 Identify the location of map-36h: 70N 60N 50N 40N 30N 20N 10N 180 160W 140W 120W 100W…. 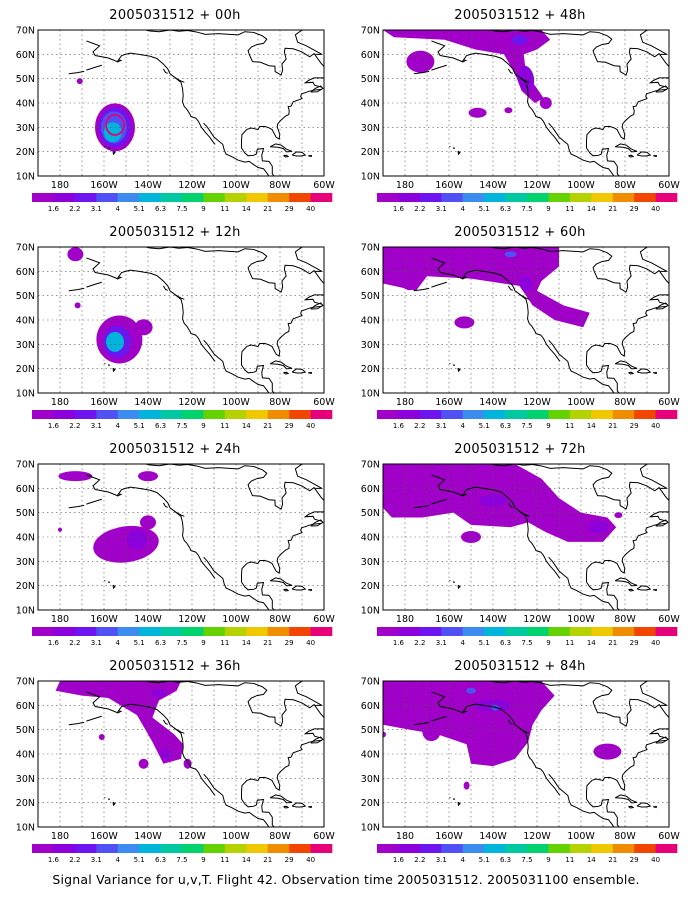
(176, 770).